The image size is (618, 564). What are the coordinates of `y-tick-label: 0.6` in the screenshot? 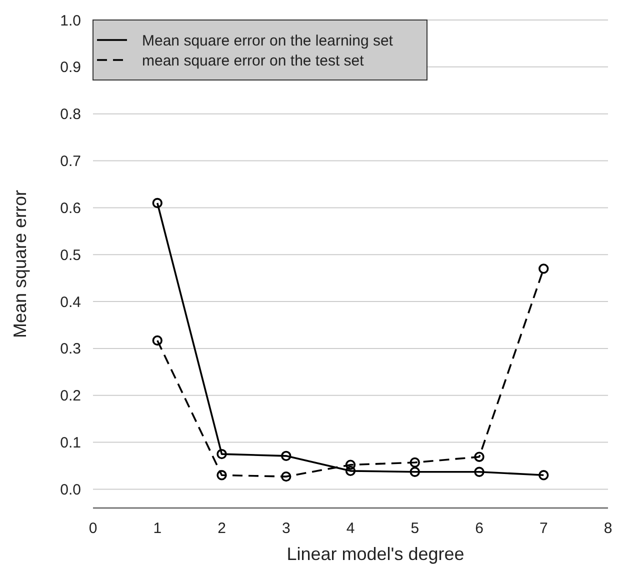 It's located at (70, 208).